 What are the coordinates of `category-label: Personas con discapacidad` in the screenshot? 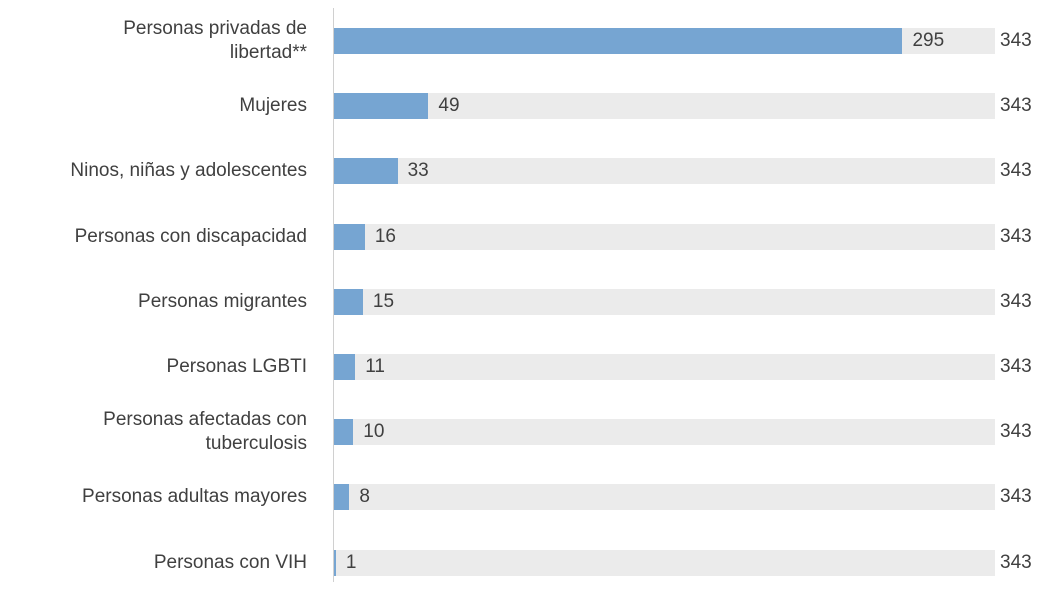 It's located at (190, 236).